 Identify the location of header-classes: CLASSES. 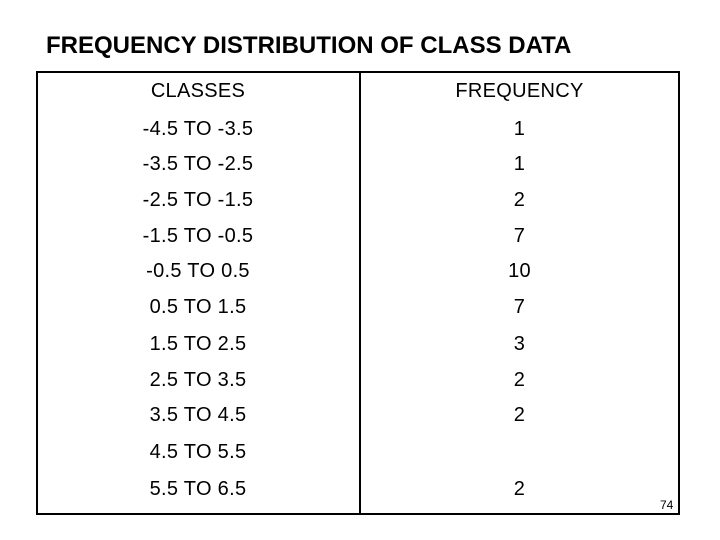
(198, 91).